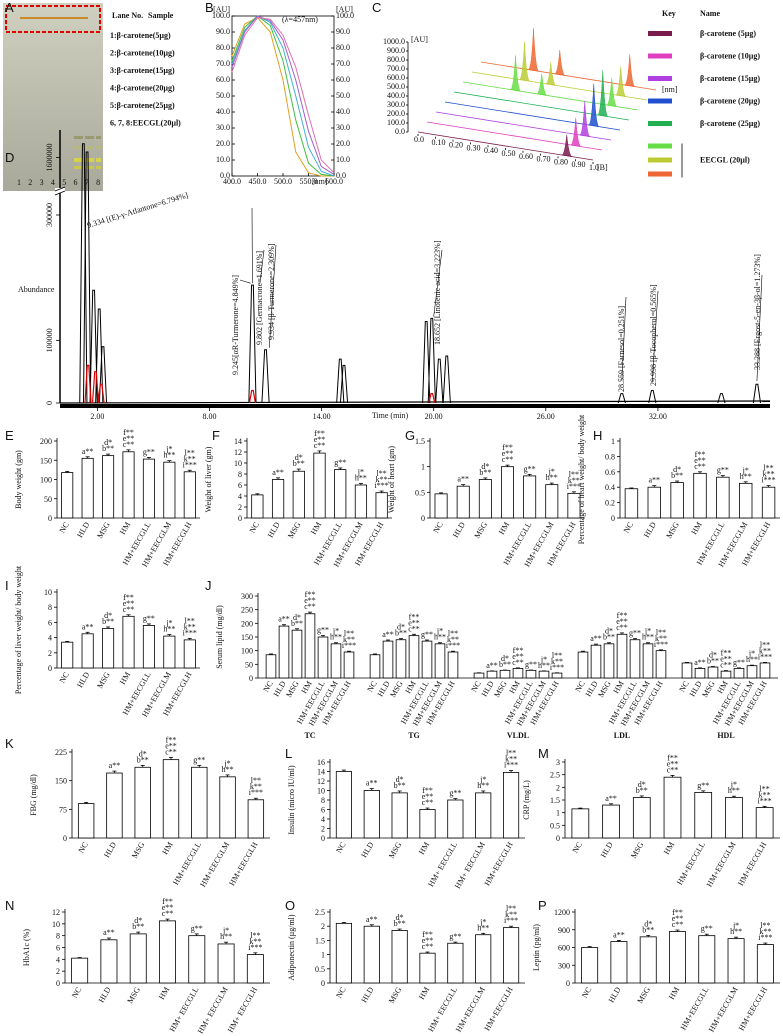 This screenshot has height=1036, width=783. Describe the element at coordinates (320, 969) in the screenshot. I see `y-tick-label: 0.5` at that location.